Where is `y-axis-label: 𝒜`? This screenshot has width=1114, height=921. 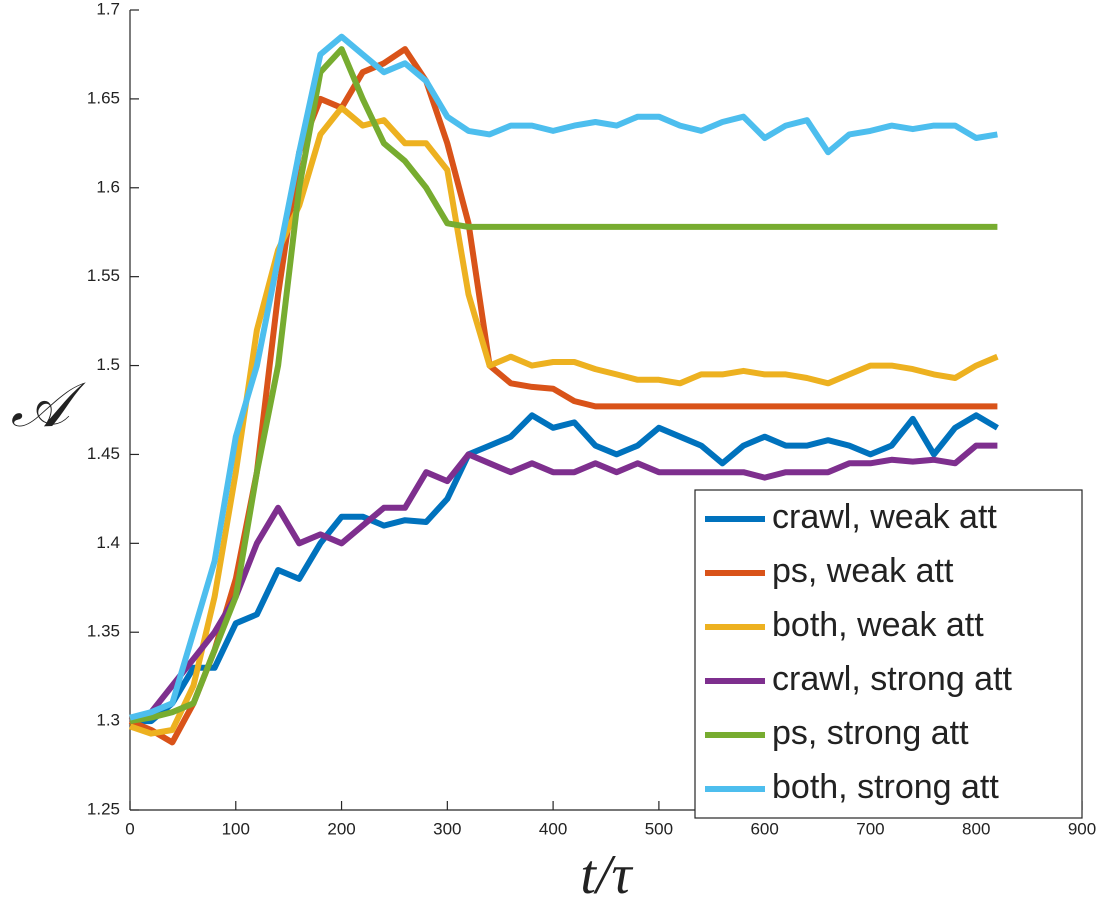 y-axis-label: 𝒜 is located at coordinates (49, 404).